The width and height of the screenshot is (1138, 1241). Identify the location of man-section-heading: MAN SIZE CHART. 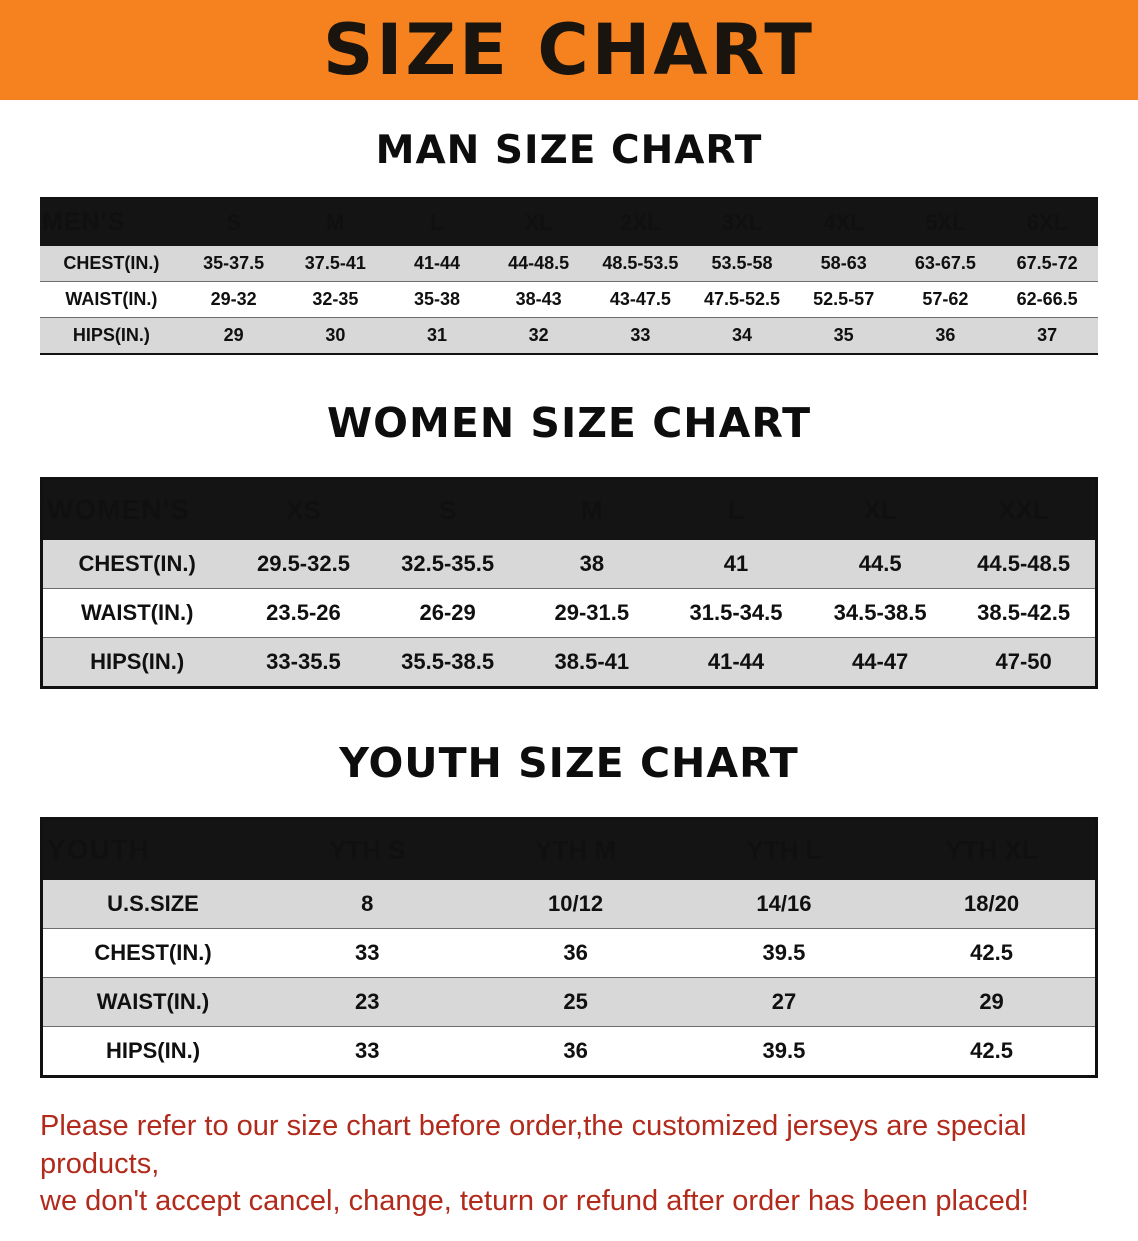
(569, 150).